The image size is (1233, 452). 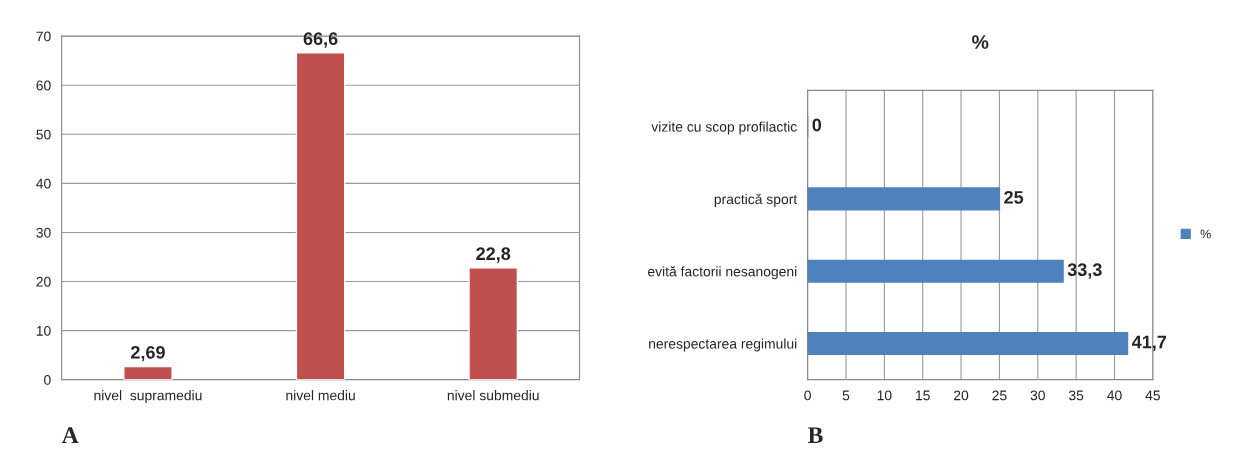 What do you see at coordinates (999, 395) in the screenshot?
I see `x-tick-label: 25` at bounding box center [999, 395].